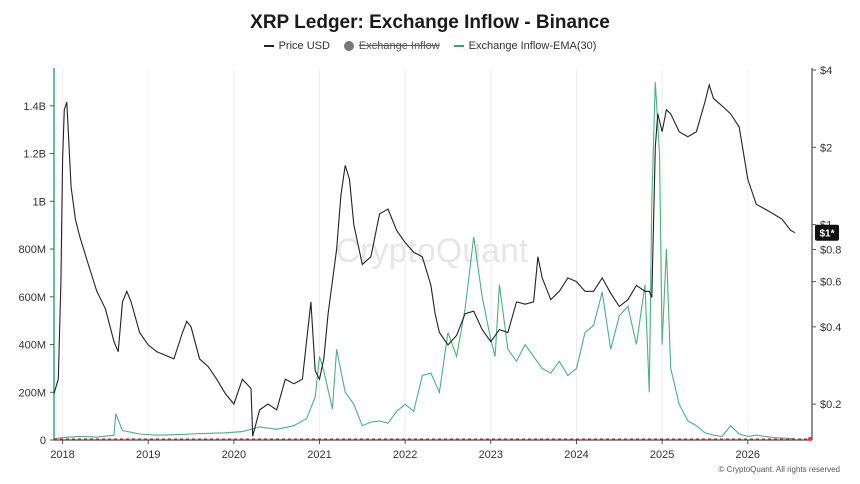 Image resolution: width=860 pixels, height=484 pixels. What do you see at coordinates (399, 46) in the screenshot?
I see `legend-label-inflow: Exchange Inflow` at bounding box center [399, 46].